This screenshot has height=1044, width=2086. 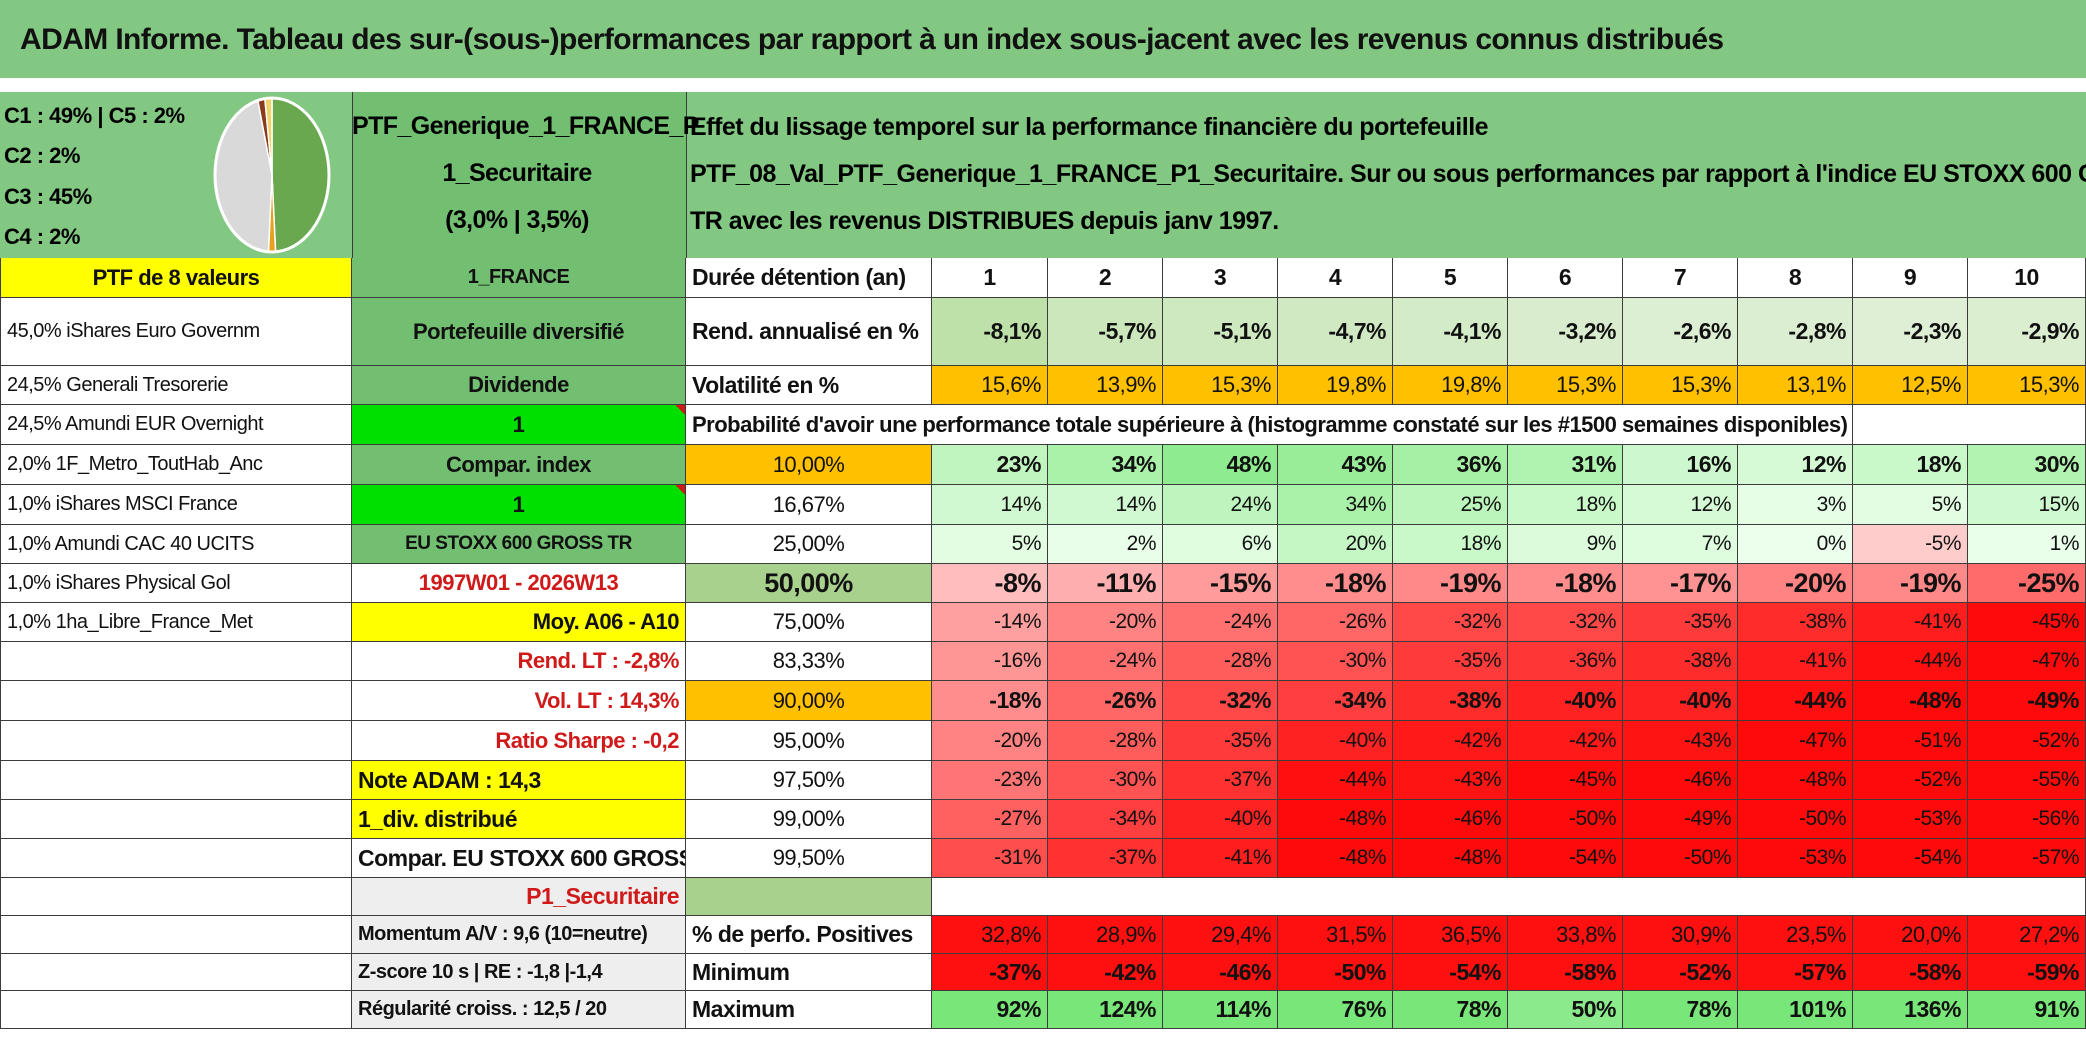 What do you see at coordinates (1450, 935) in the screenshot?
I see `pos-value: 36,5%` at bounding box center [1450, 935].